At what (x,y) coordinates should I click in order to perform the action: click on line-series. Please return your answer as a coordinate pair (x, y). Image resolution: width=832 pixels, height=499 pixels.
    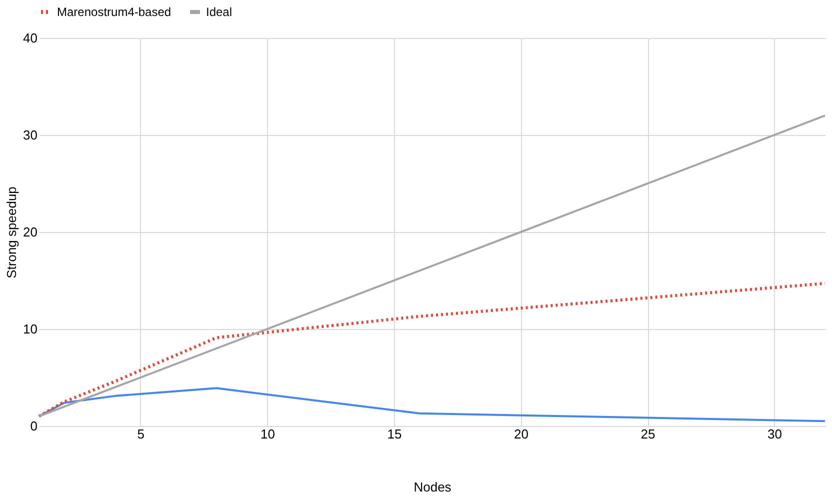
    Looking at the image, I should click on (432, 404).